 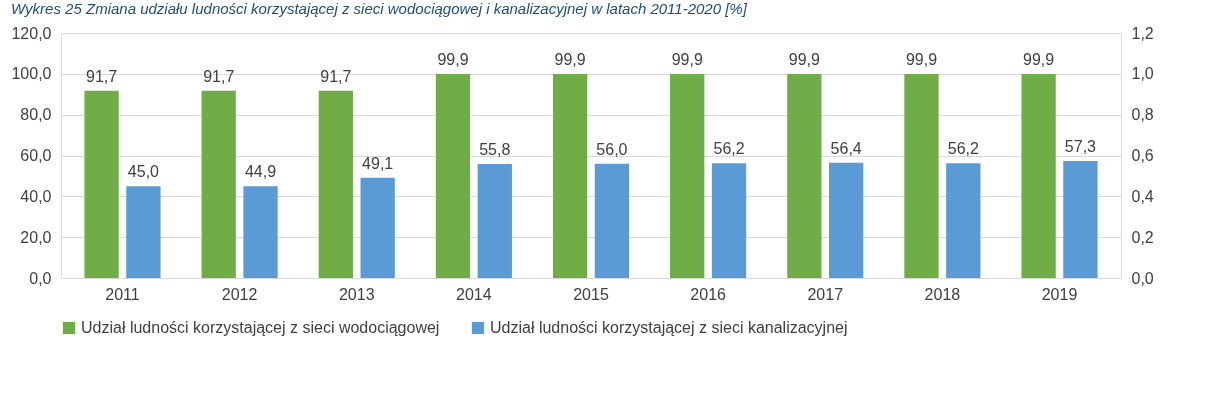 I want to click on chart-title: Wykres 25 Zmiana udziału ludności korzystającej z sieci wodociągowej i kanalizacyjnej w latach 2011-2020 [%], so click(x=379, y=8).